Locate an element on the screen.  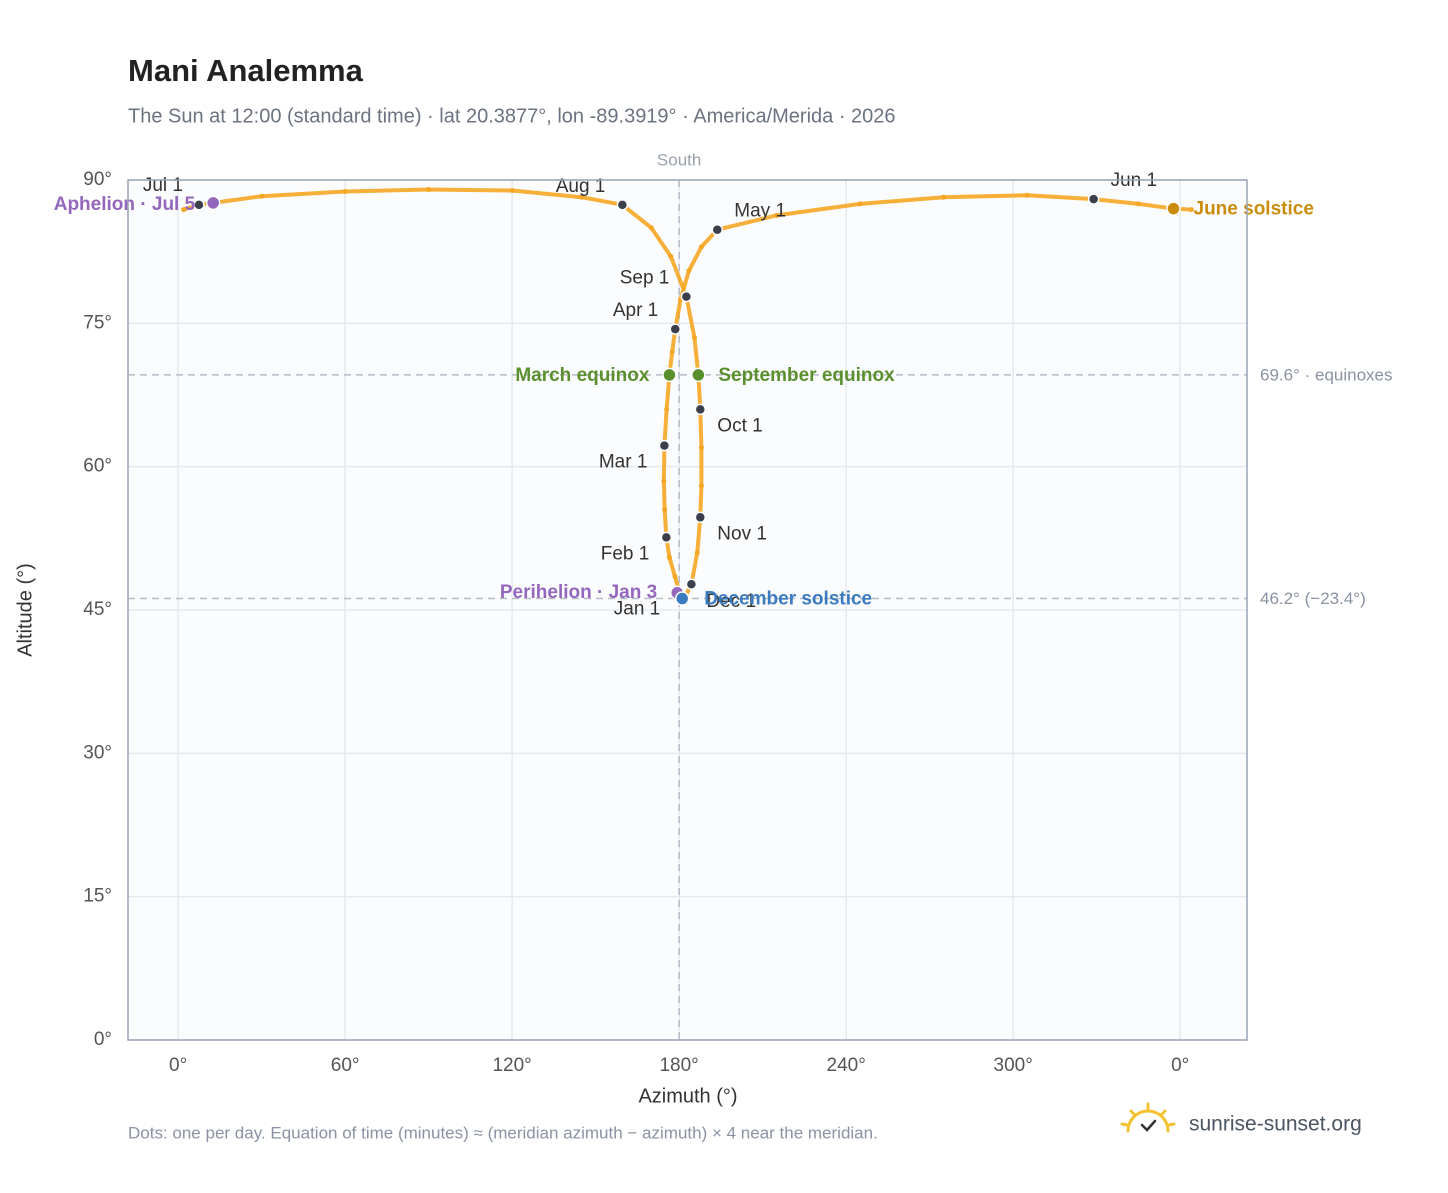
date-label: March equinox is located at coordinates (582, 375).